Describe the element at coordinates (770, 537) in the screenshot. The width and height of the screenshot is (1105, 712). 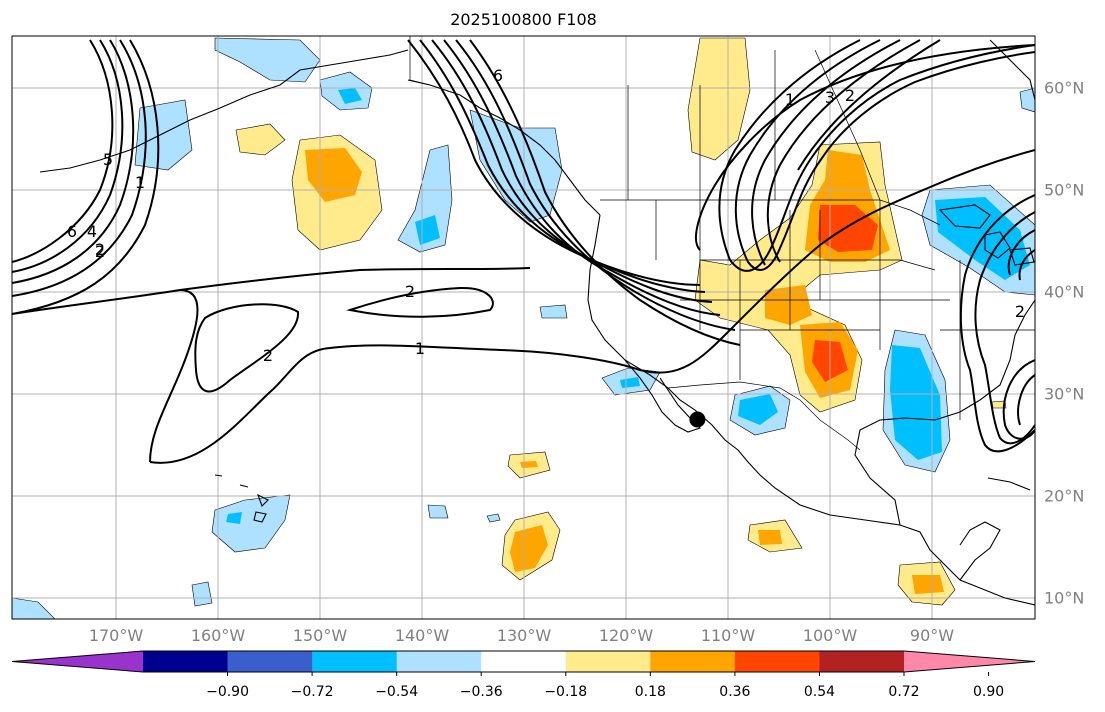
I see `pos-anomaly-mx-west-core` at that location.